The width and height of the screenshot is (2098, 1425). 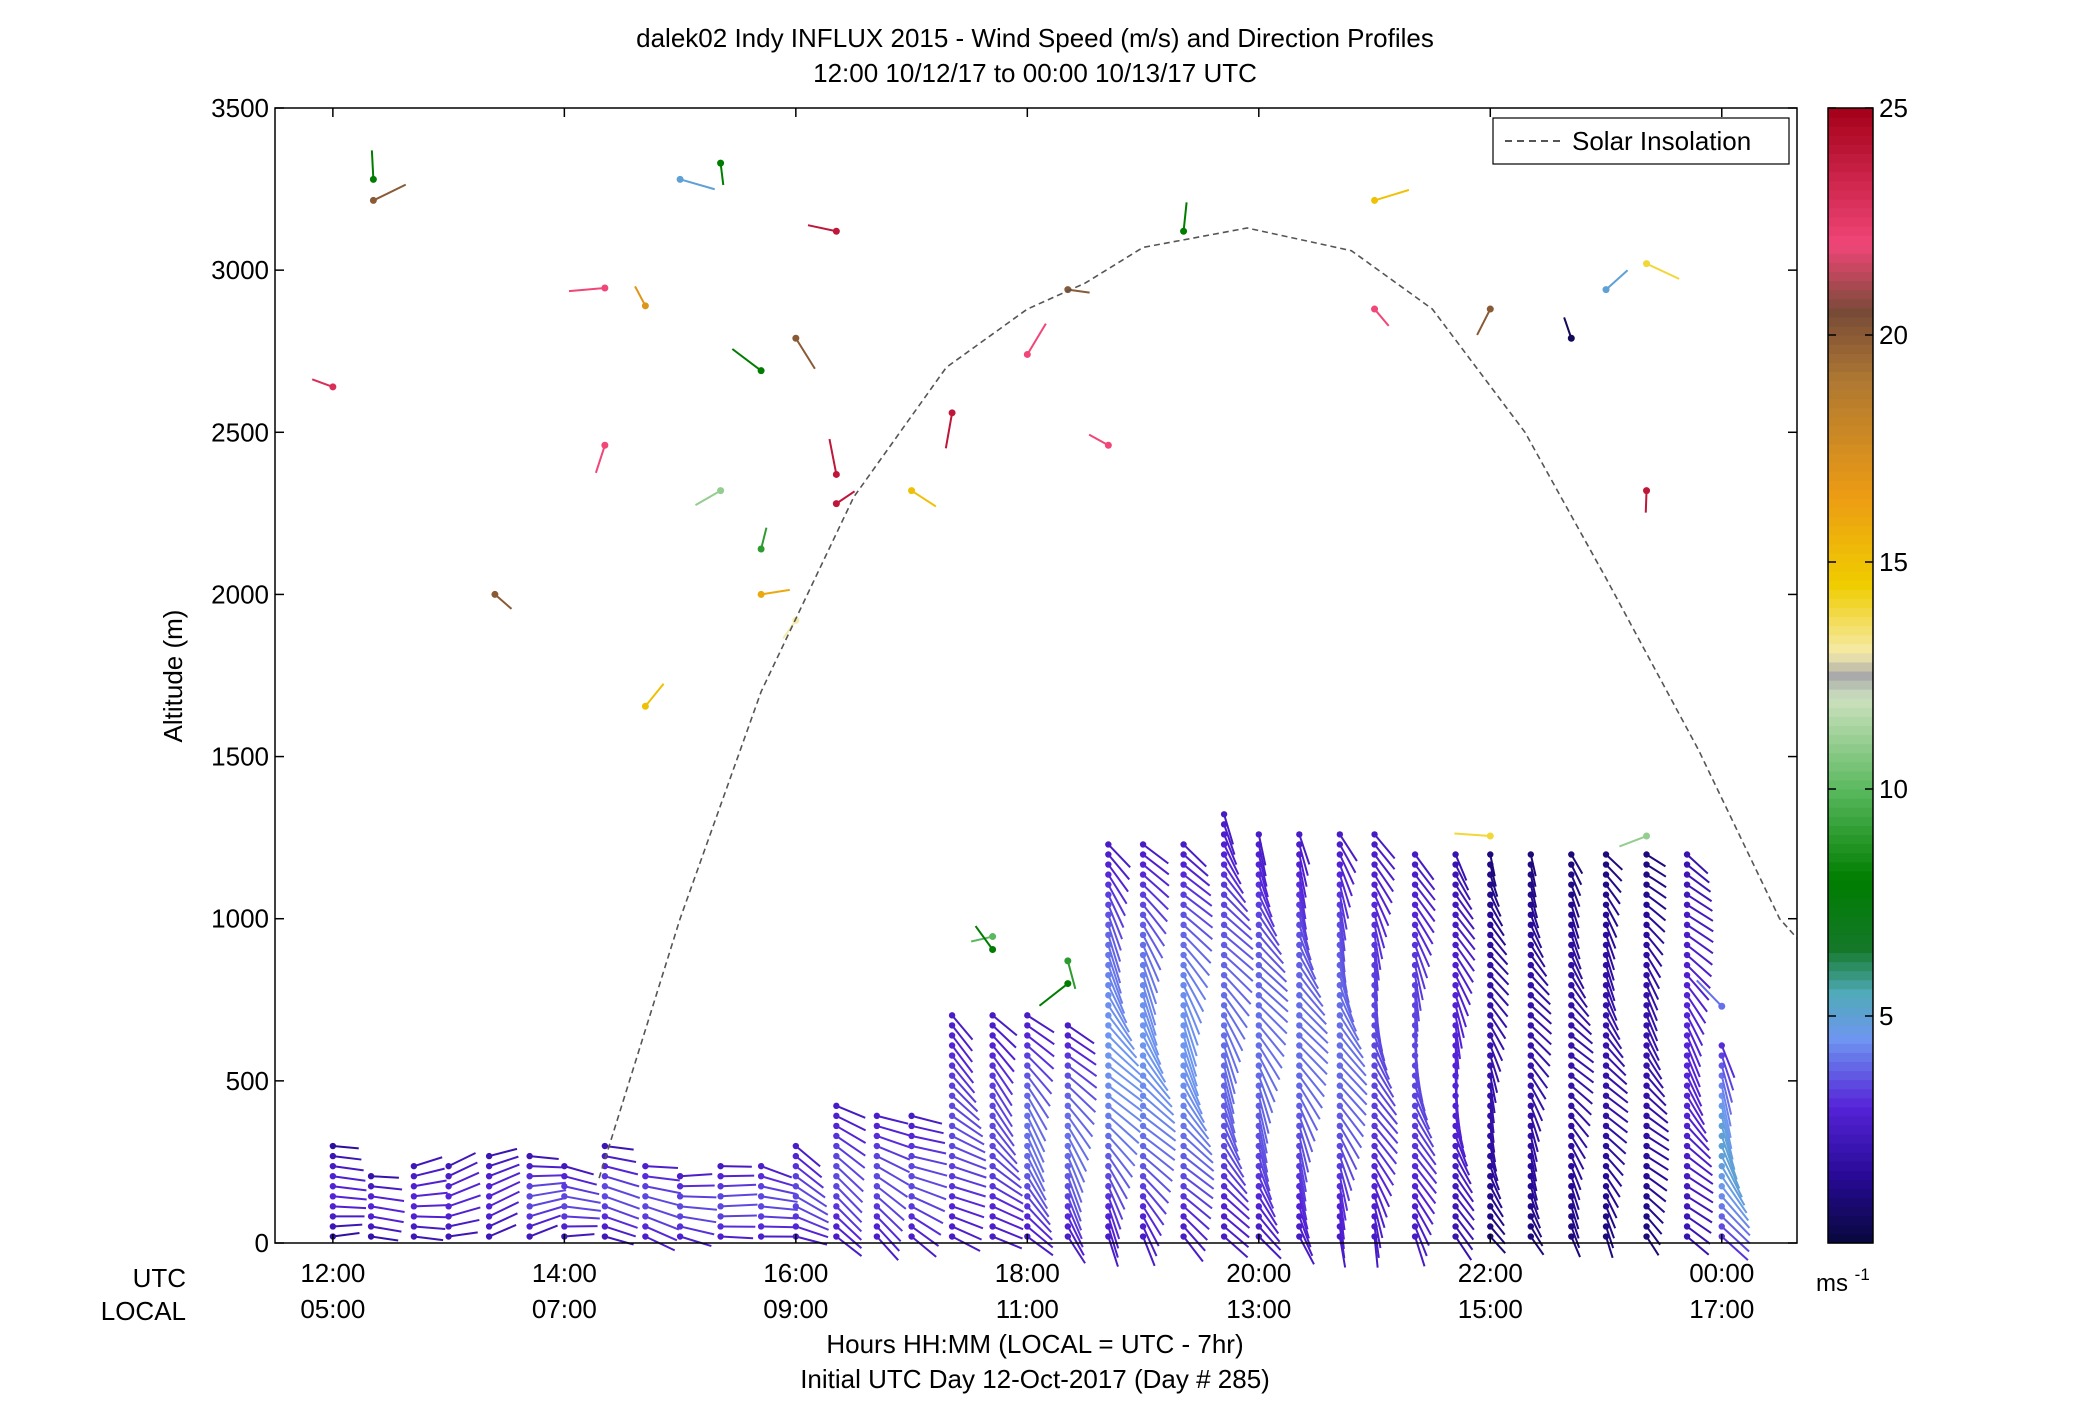 I want to click on x-tick-label-local: 07:00, so click(x=564, y=1309).